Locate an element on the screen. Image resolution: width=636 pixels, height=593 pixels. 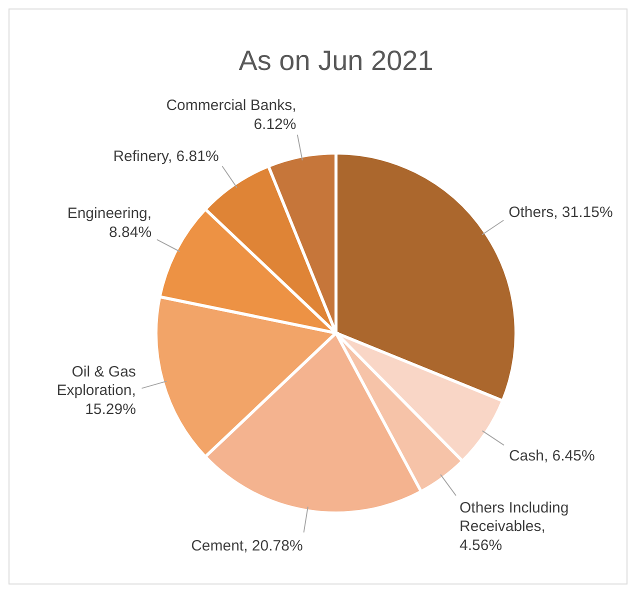
slice-label: Commercial Banks, 6.12% is located at coordinates (231, 115).